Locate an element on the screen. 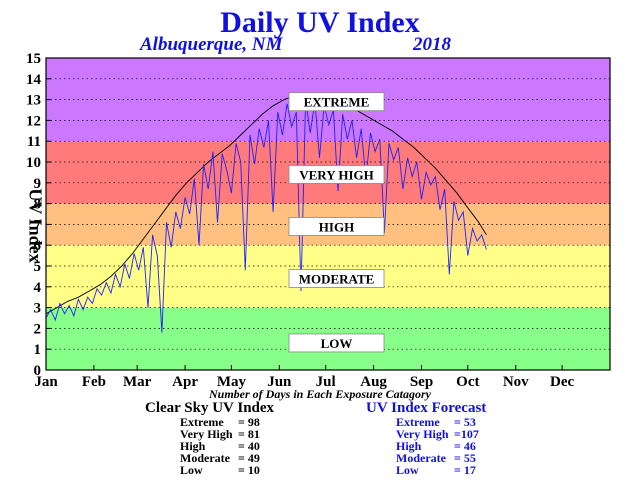 Image resolution: width=640 pixels, height=482 pixels. x-tick-label: Dec is located at coordinates (562, 382).